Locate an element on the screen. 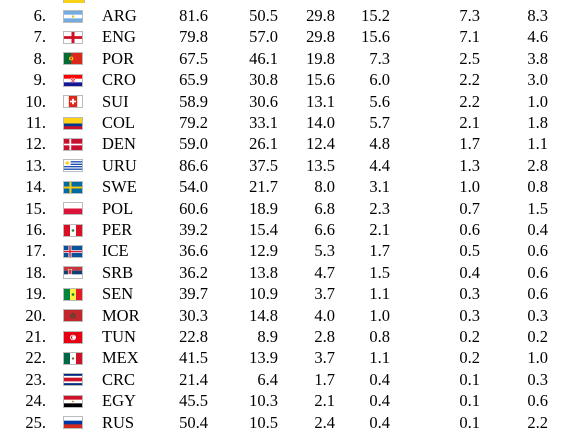 The width and height of the screenshot is (565, 433). value-cell: 3.7 is located at coordinates (324, 294).